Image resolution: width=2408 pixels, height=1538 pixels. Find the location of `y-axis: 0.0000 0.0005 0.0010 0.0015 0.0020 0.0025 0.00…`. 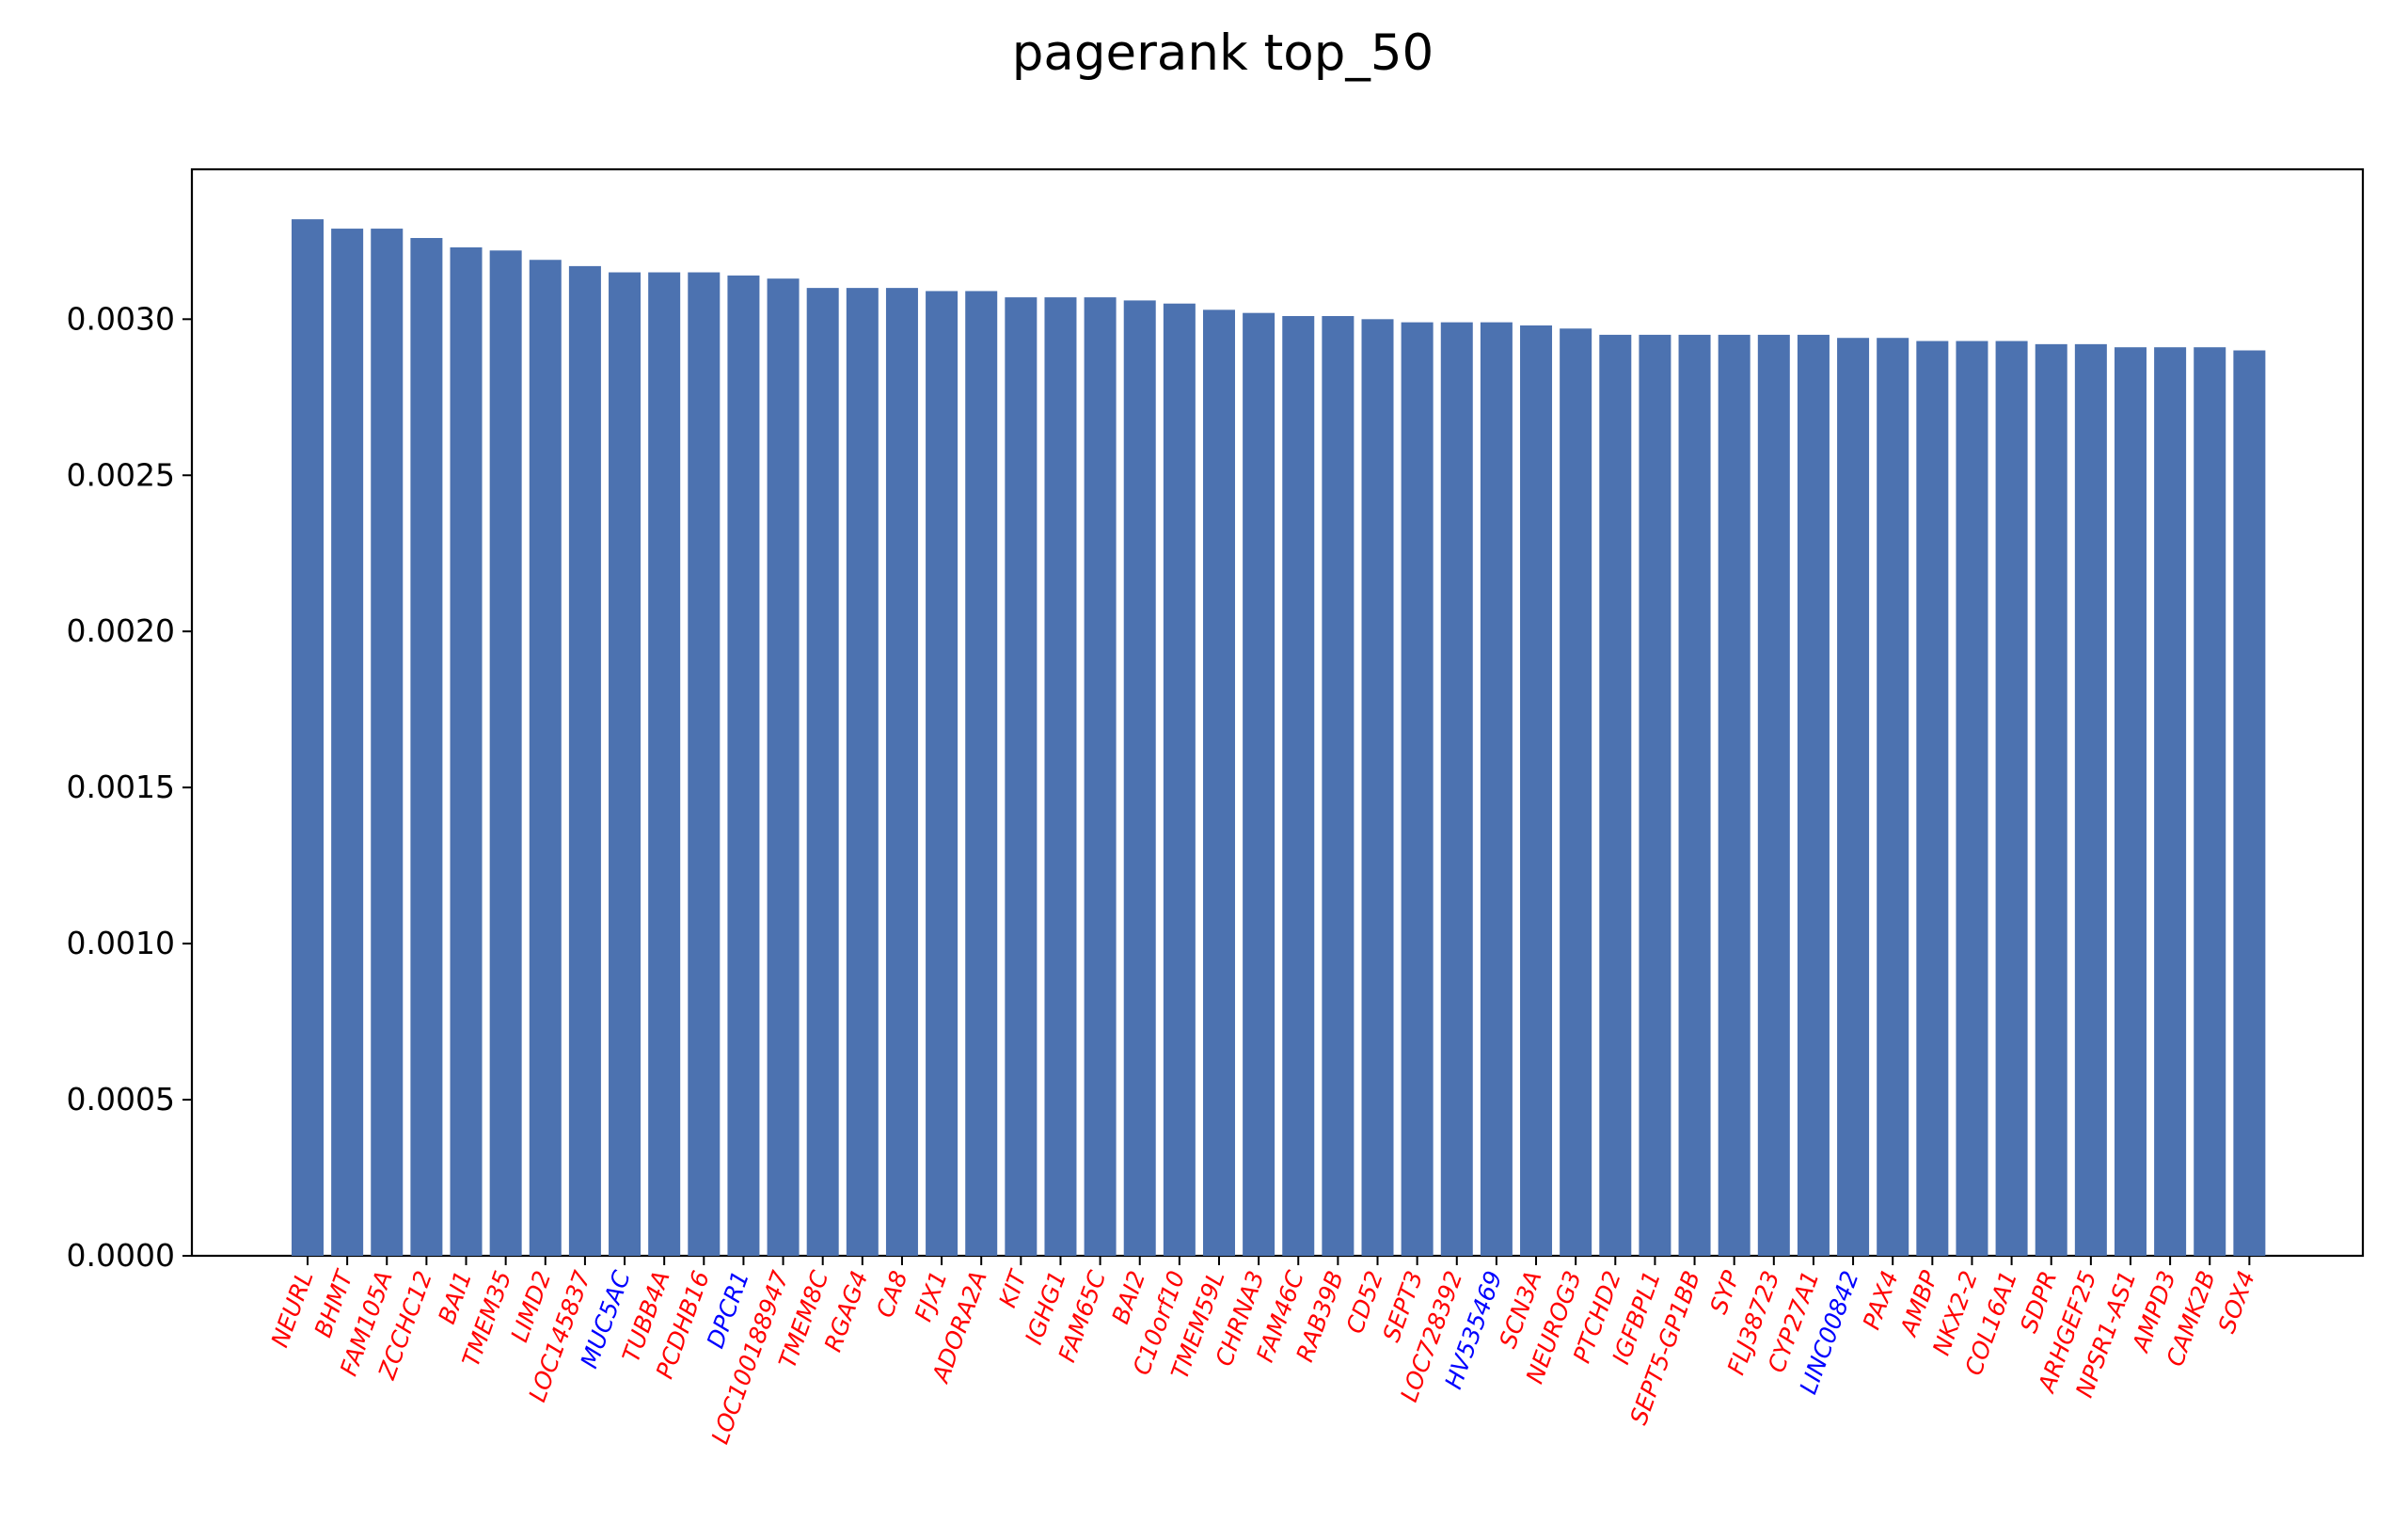

y-axis: 0.0000 0.0005 0.0010 0.0015 0.0020 0.0025 0.00… is located at coordinates (130, 787).